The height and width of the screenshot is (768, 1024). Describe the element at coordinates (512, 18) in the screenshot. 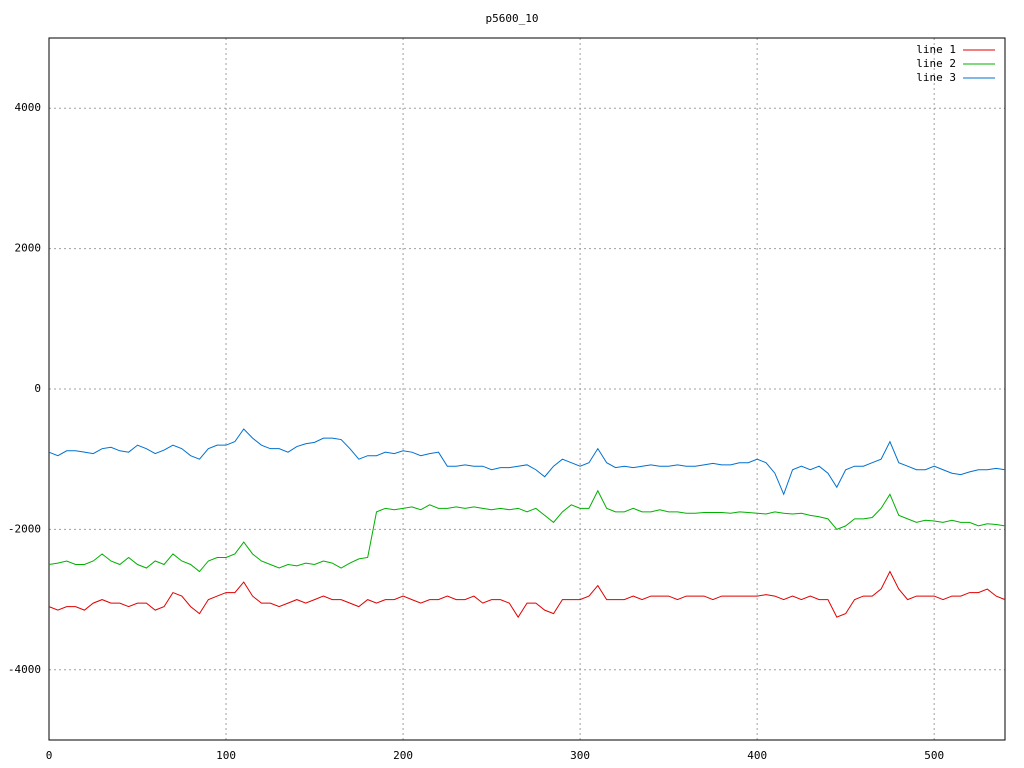

I see `chart-title: p5600_10` at that location.